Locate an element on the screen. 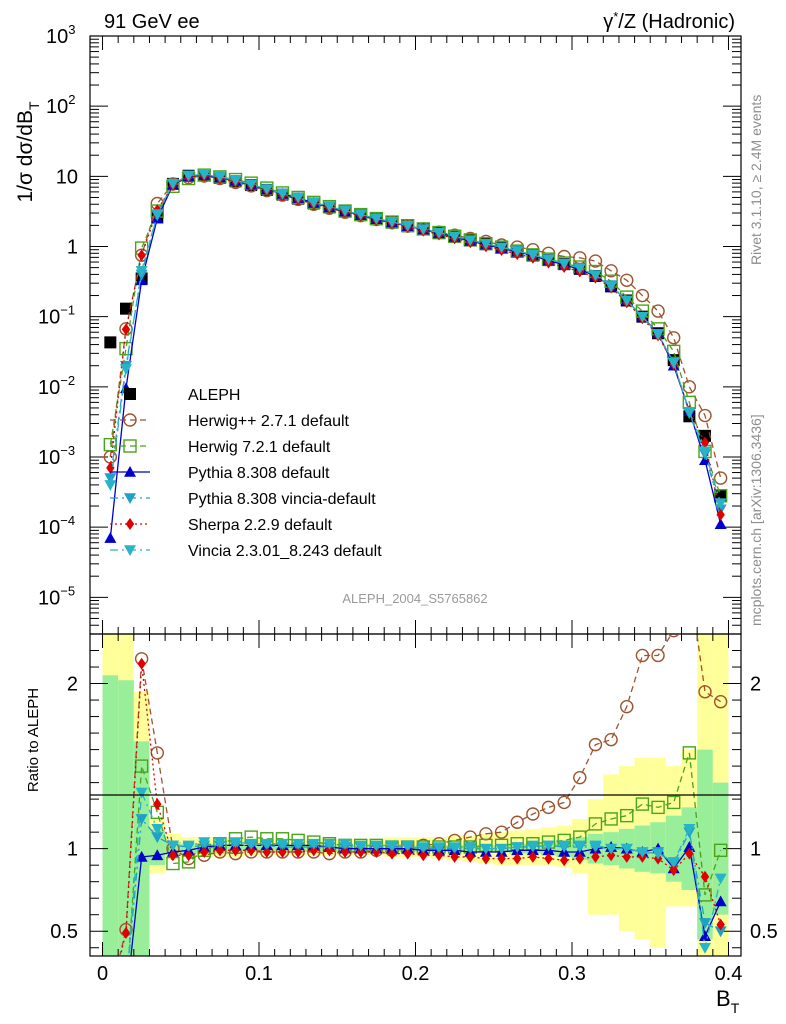 Image resolution: width=786 pixels, height=1024 pixels. point-sherpa-2-2-9-default is located at coordinates (126, 329).